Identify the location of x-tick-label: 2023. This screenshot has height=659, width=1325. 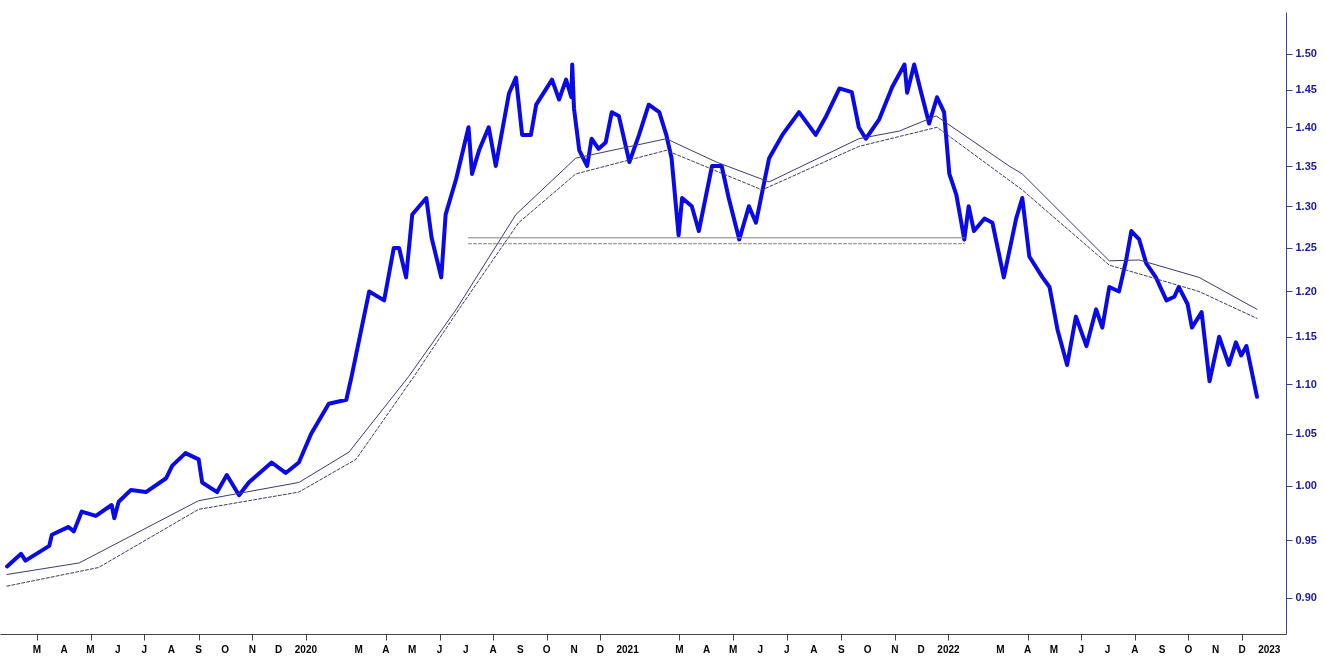
(1269, 649).